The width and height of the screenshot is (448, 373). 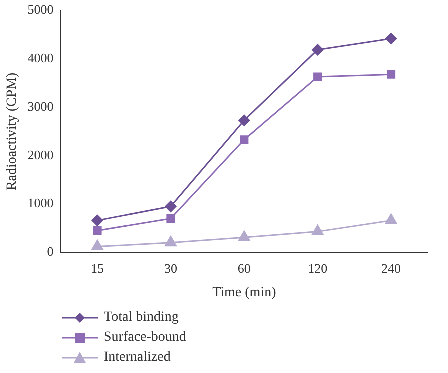 I want to click on legend-label: Surface-bound, so click(x=145, y=338).